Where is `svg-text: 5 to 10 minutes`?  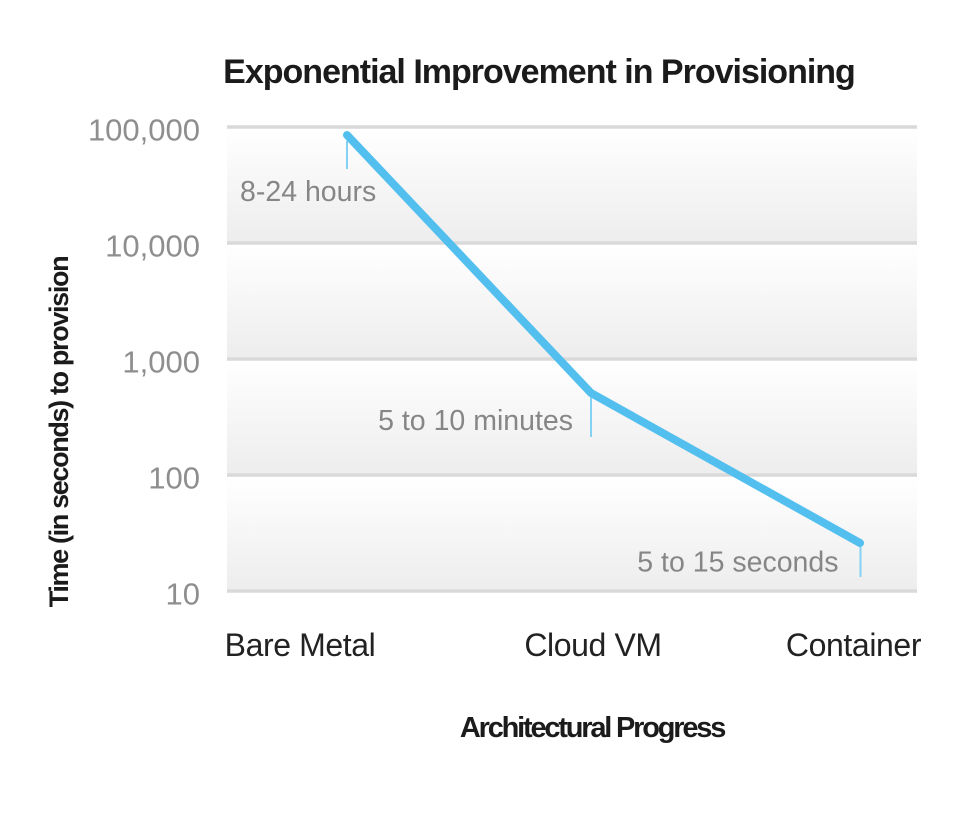 svg-text: 5 to 10 minutes is located at coordinates (475, 421).